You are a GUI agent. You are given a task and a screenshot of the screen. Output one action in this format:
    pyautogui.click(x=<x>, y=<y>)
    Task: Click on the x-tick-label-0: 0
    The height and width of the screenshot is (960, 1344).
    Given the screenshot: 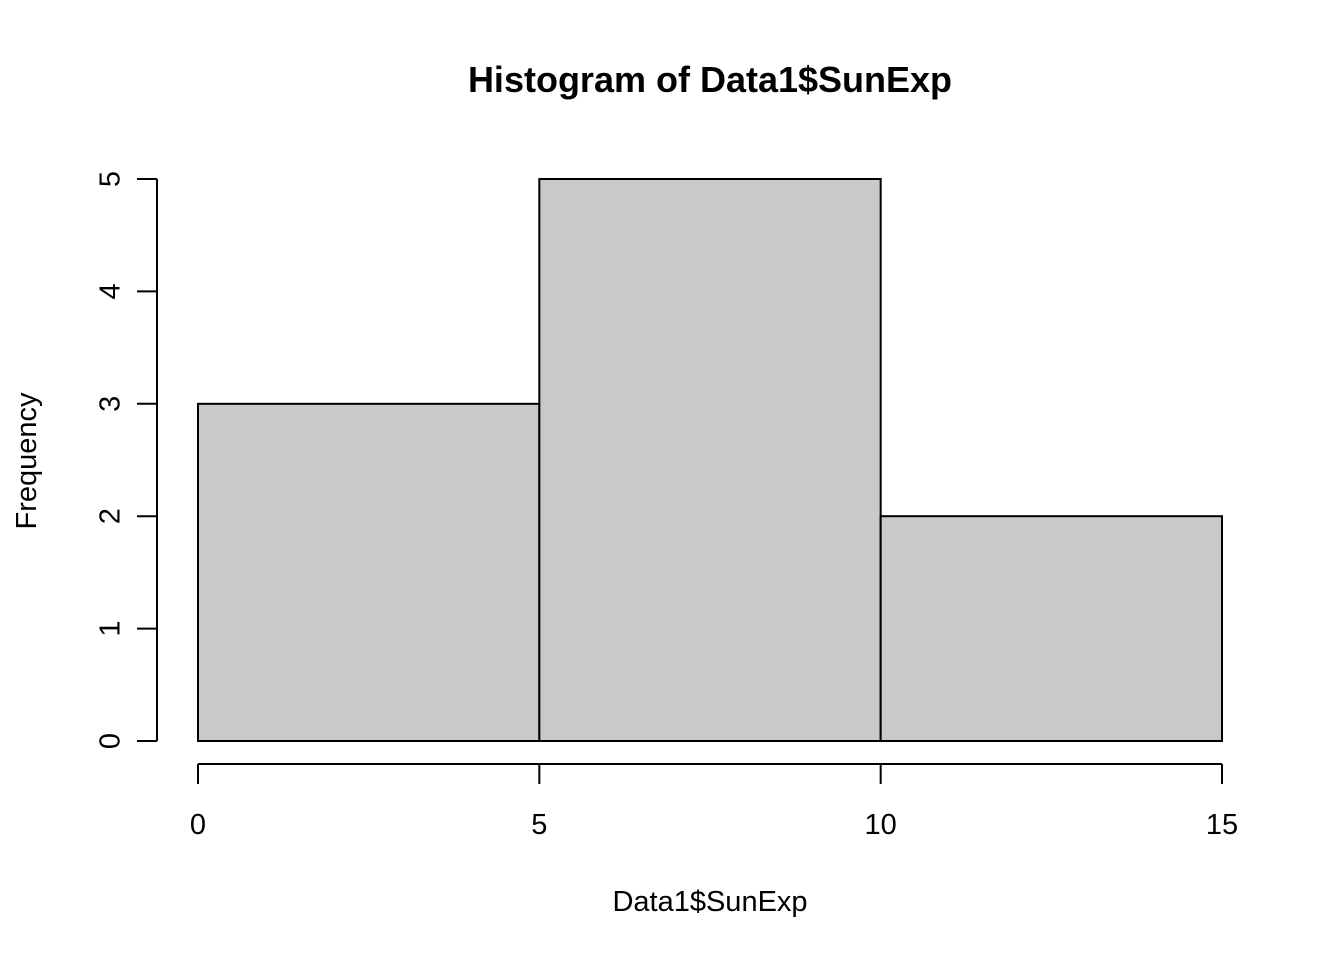 What is the action you would take?
    pyautogui.click(x=198, y=825)
    